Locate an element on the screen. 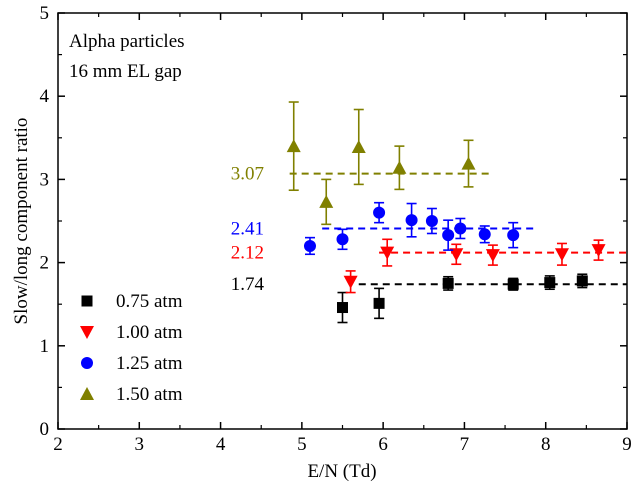 Image resolution: width=635 pixels, height=494 pixels. mean-label-0: 1.74 is located at coordinates (248, 284).